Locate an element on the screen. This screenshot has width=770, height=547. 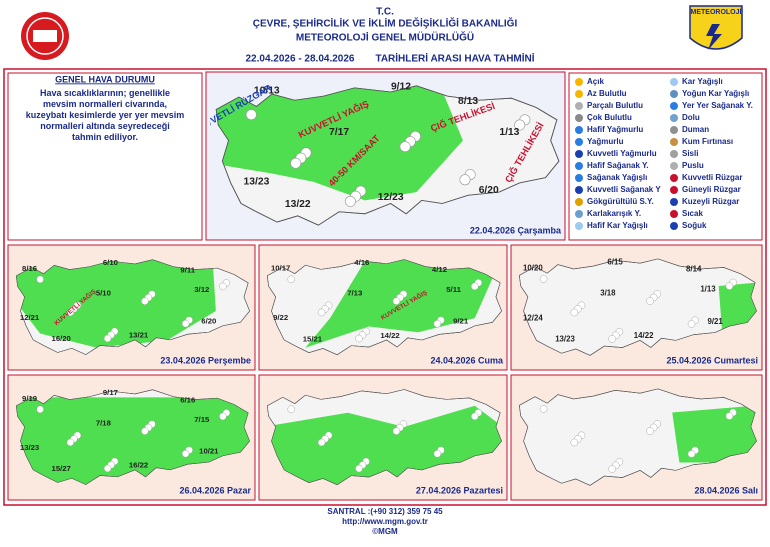
map-caption: 25.04.2026 Cumartesi is located at coordinates (712, 360).